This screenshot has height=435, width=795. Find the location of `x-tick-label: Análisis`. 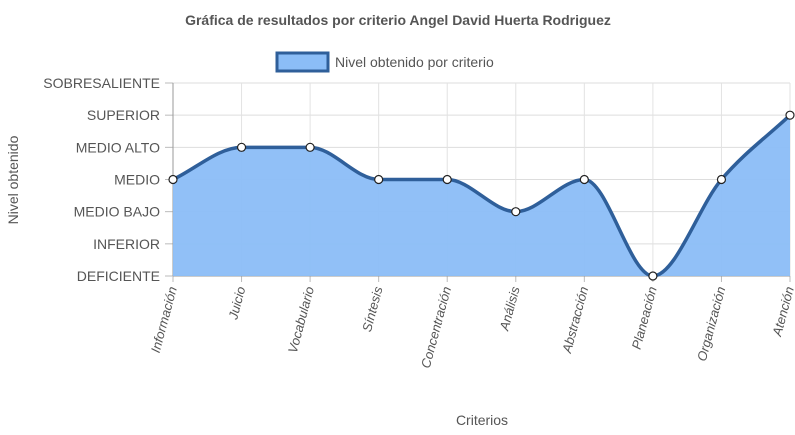

x-tick-label: Análisis is located at coordinates (509, 308).